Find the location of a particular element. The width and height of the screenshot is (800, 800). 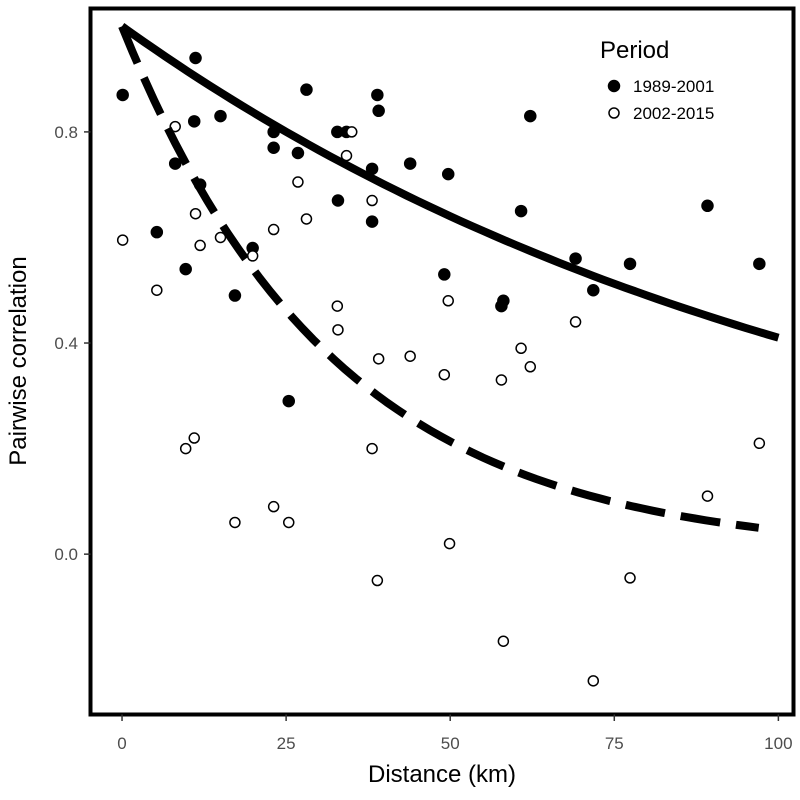

x-tick-label: 25 is located at coordinates (286, 743).